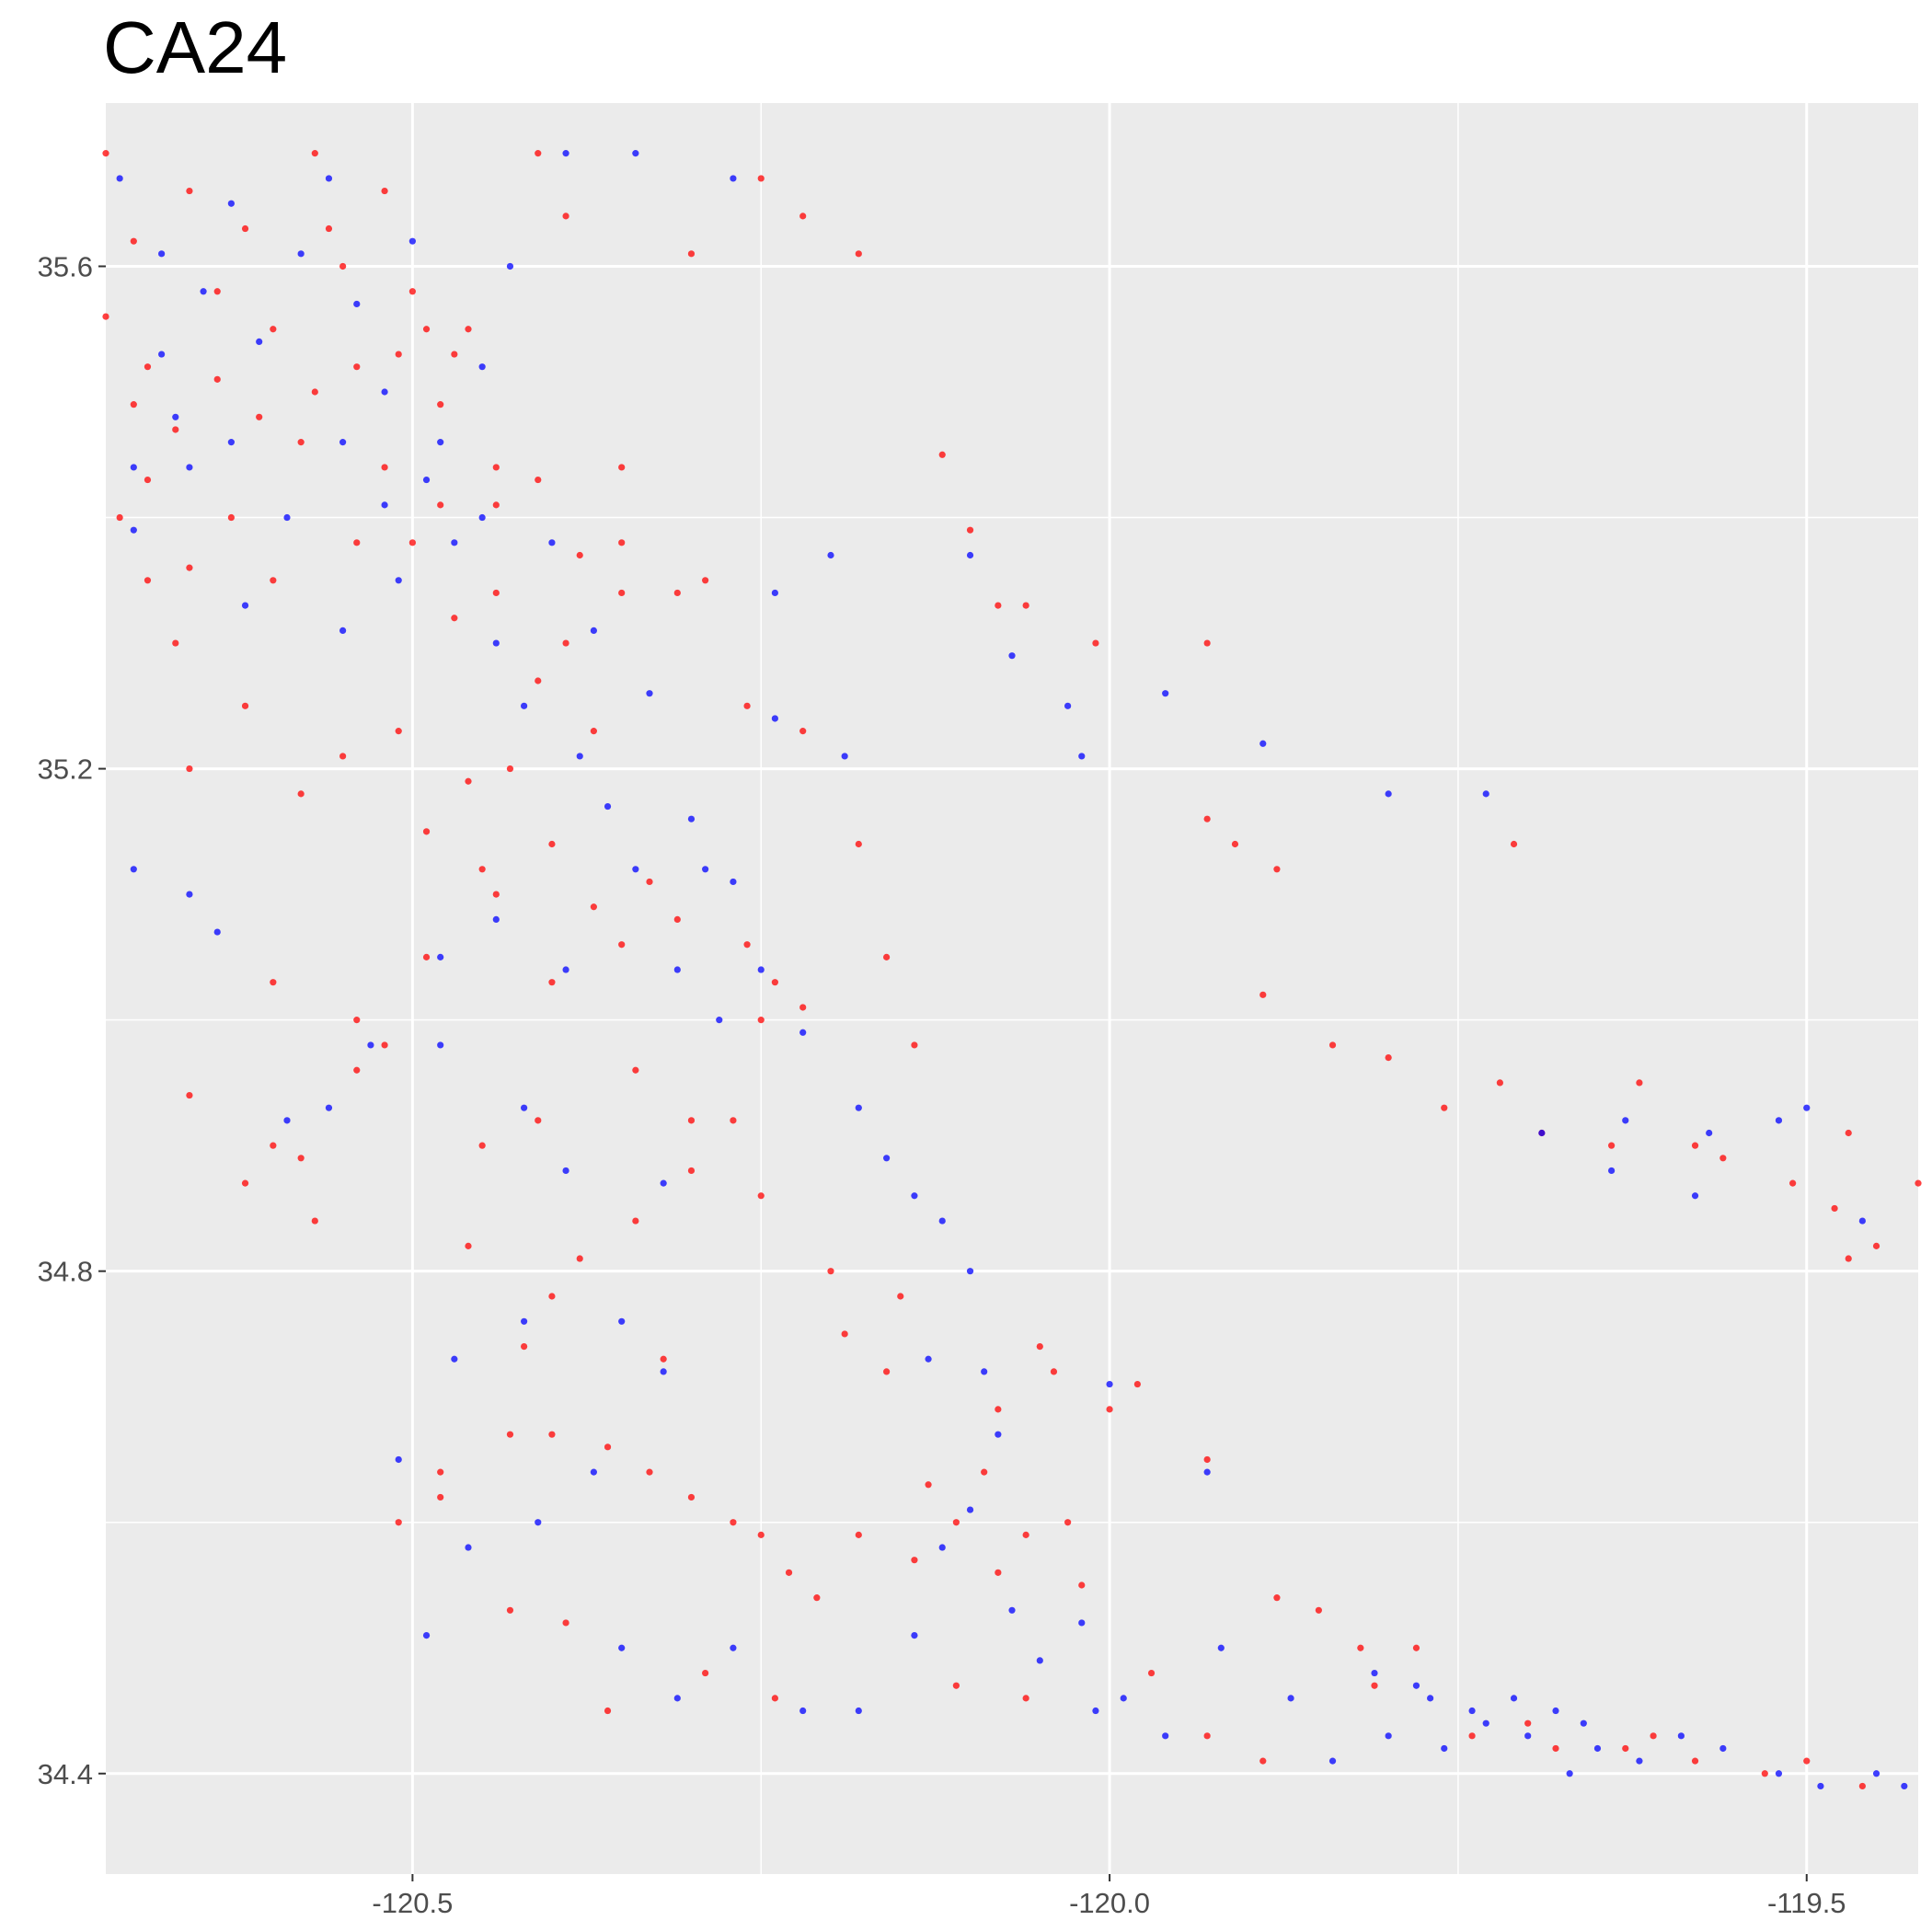 The width and height of the screenshot is (1932, 1932). I want to click on x-tick-label: -120.5, so click(412, 1903).